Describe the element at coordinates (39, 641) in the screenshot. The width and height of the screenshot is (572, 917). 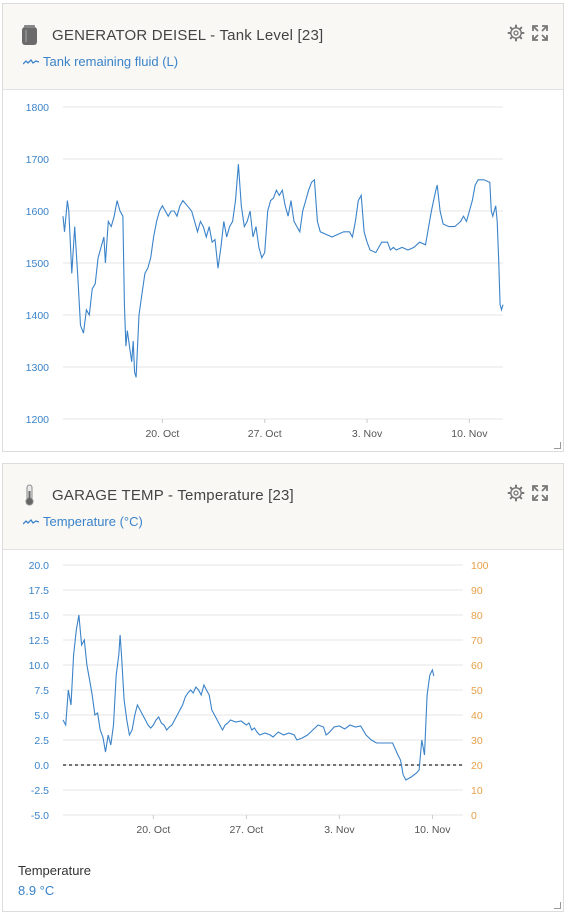
I see `y-tick-label: 12.5` at that location.